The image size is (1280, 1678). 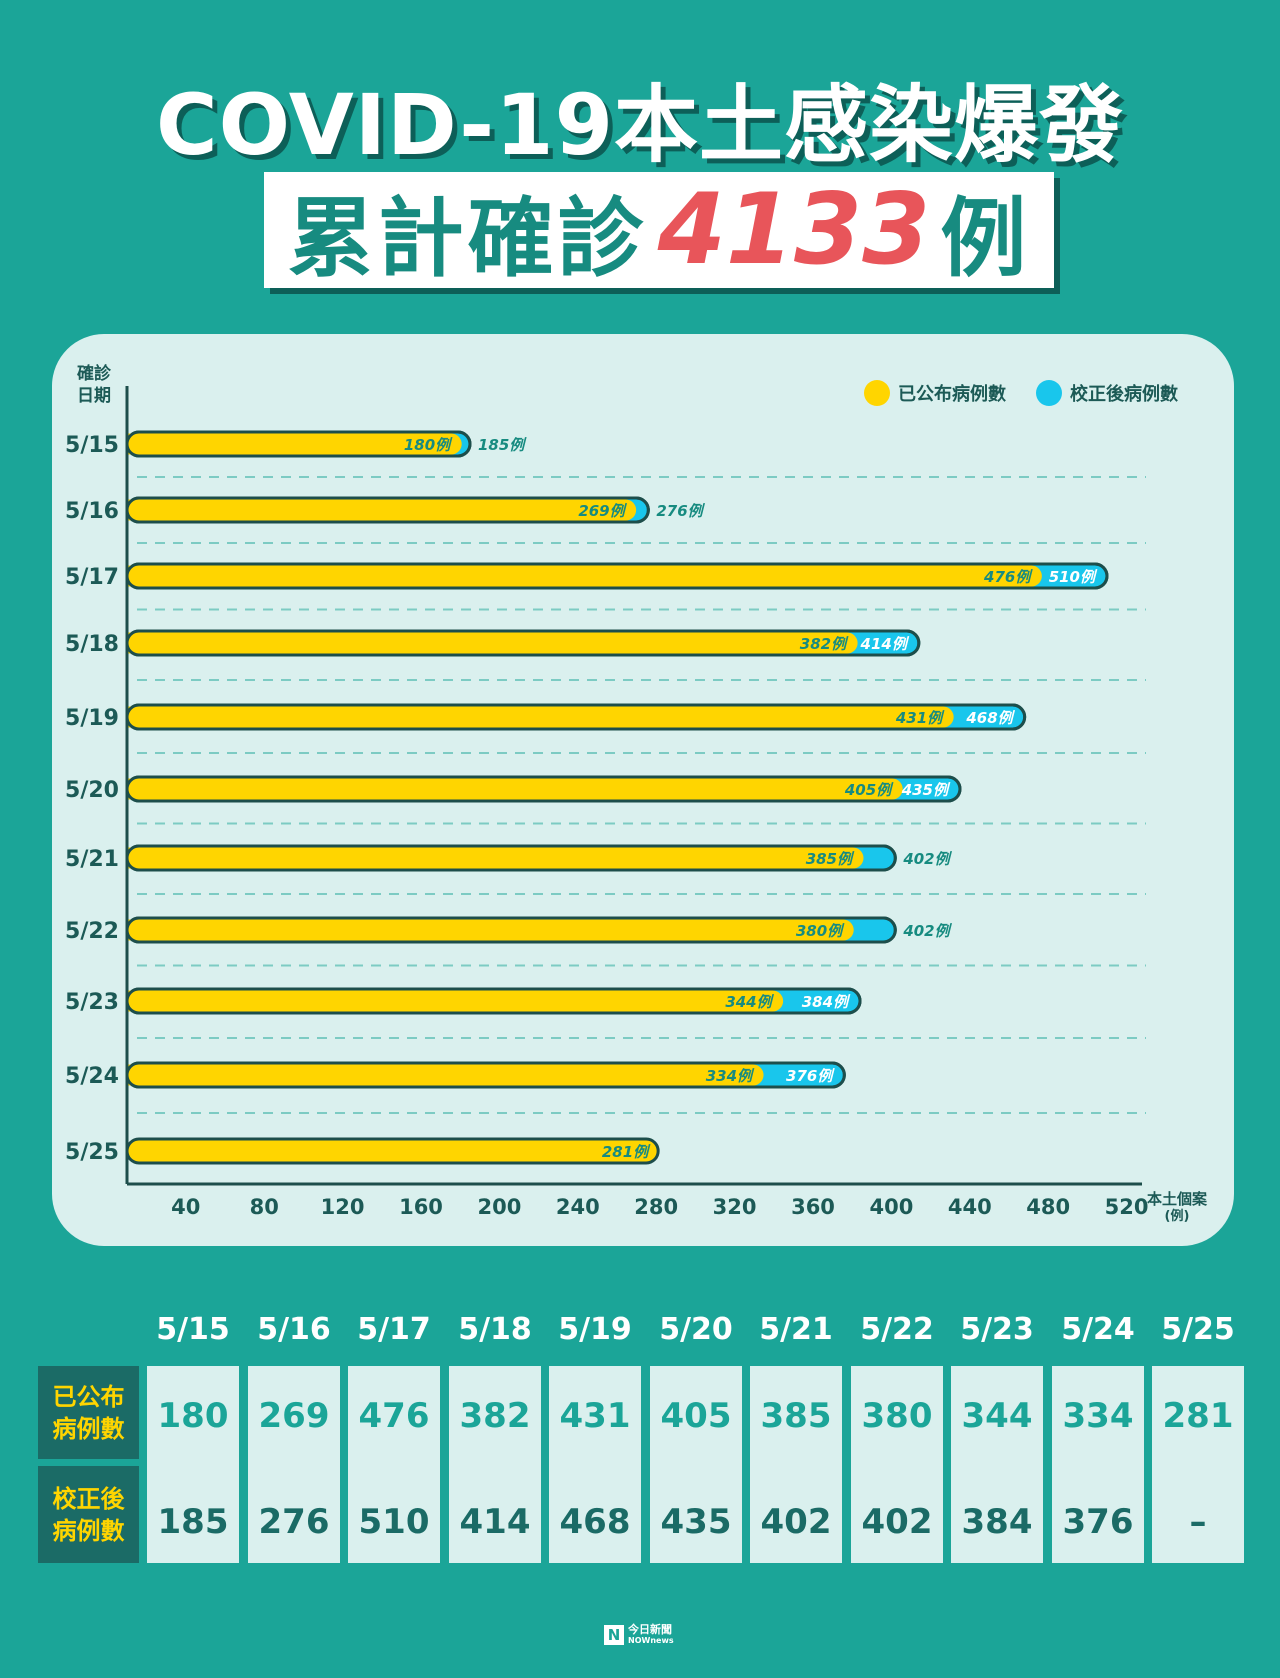 I want to click on table-cell-published: 180, so click(x=193, y=1416).